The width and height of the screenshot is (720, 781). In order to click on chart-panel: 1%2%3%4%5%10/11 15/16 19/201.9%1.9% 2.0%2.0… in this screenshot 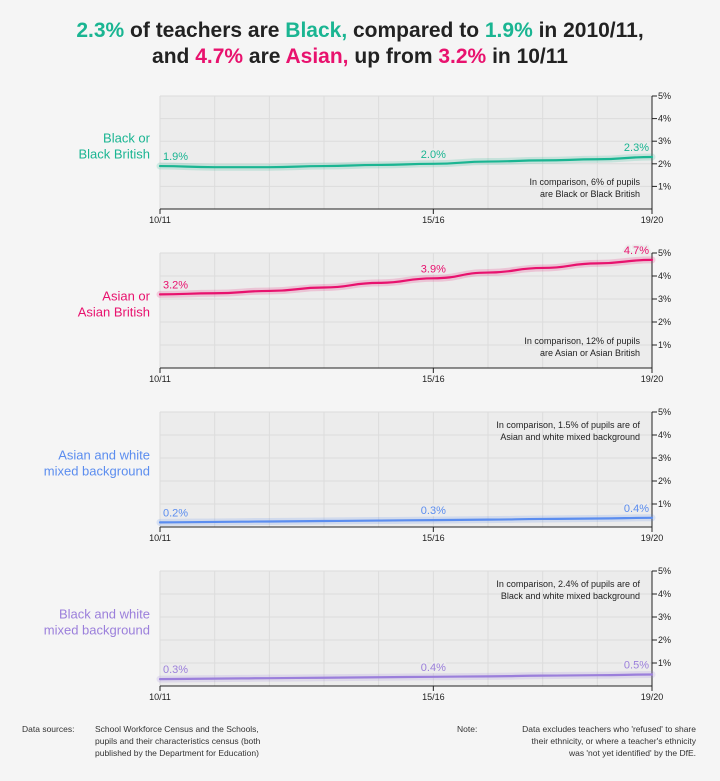, I will do `click(374, 158)`.